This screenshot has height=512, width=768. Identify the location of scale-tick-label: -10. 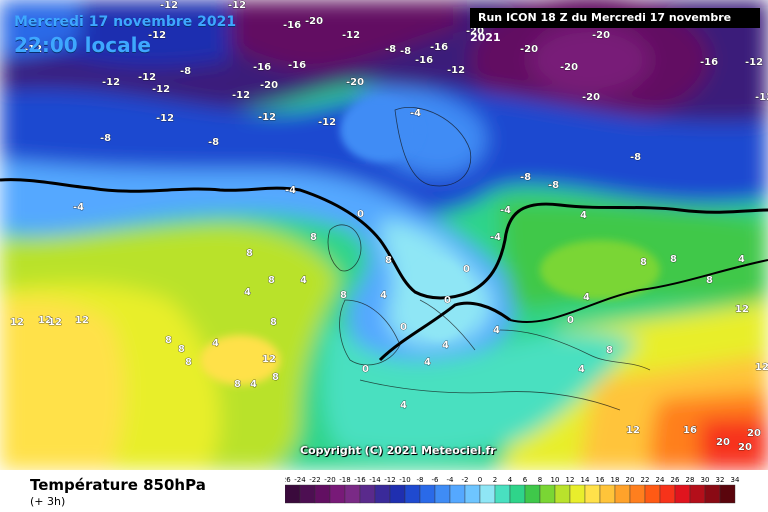
(404, 480).